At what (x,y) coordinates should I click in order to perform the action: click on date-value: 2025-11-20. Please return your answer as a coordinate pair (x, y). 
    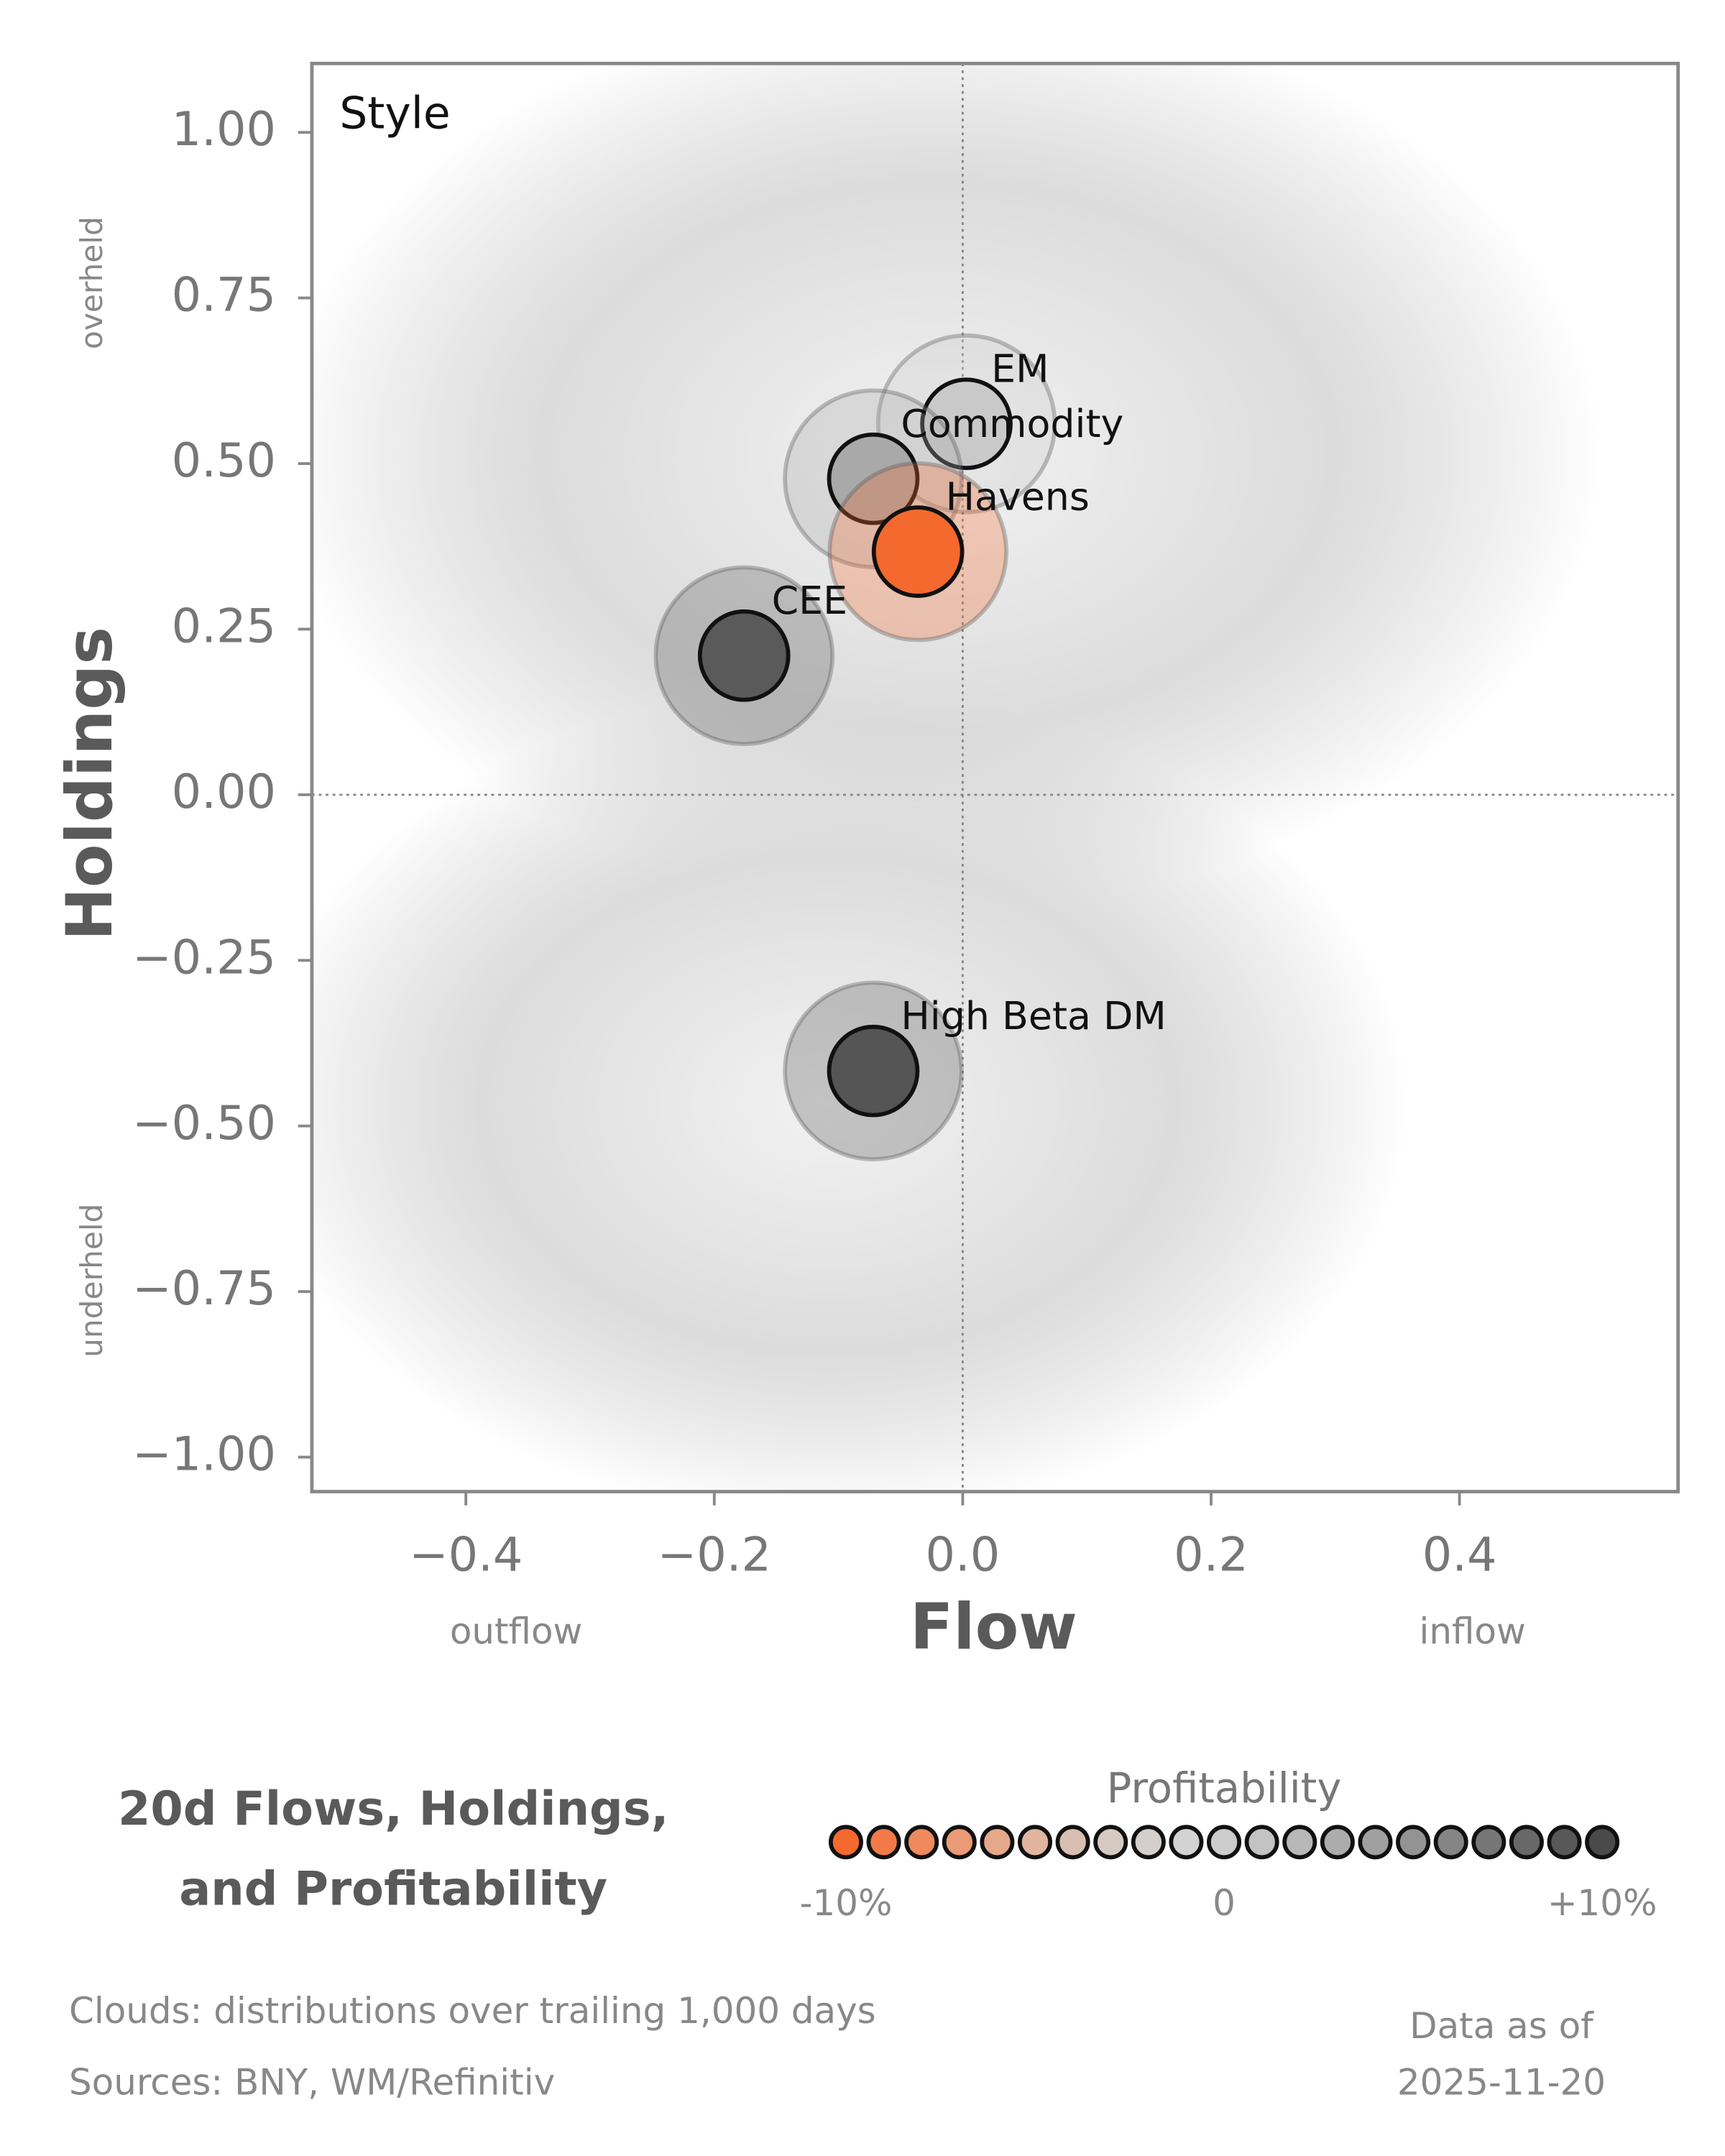
    Looking at the image, I should click on (1501, 2083).